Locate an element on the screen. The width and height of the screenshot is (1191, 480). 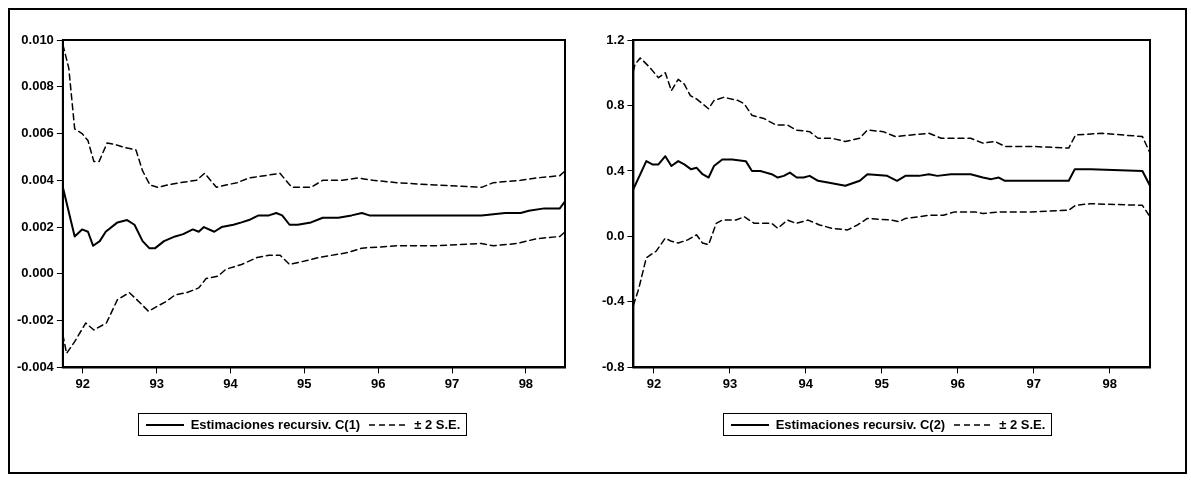
y-tick-label: 0.4 is located at coordinates (616, 170).